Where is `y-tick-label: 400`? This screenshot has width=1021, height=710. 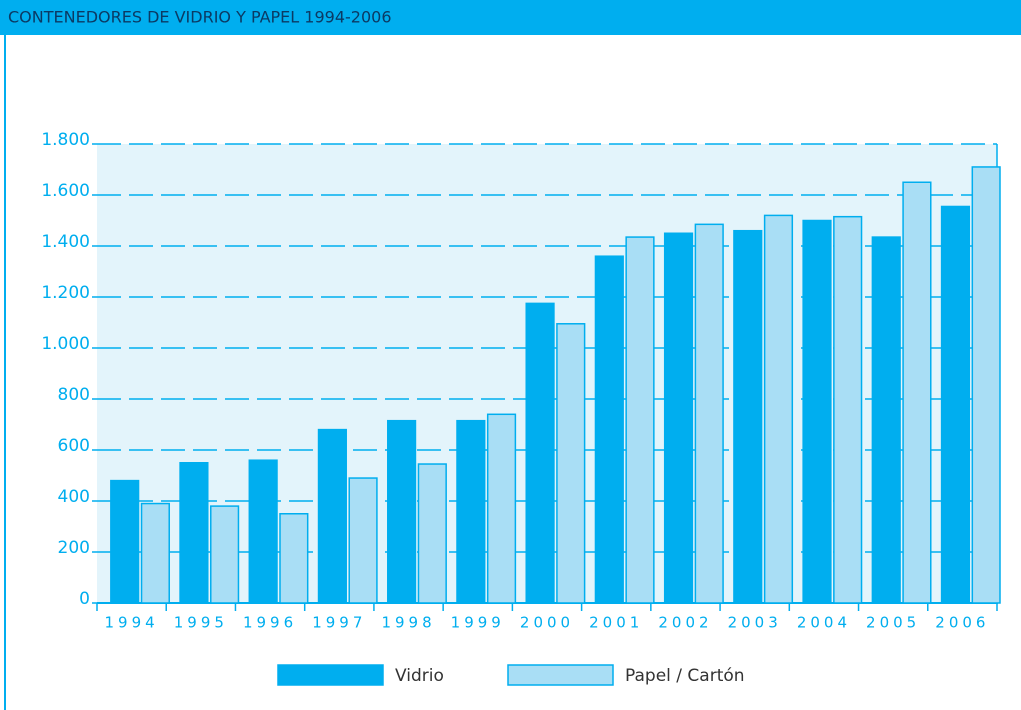 y-tick-label: 400 is located at coordinates (74, 497).